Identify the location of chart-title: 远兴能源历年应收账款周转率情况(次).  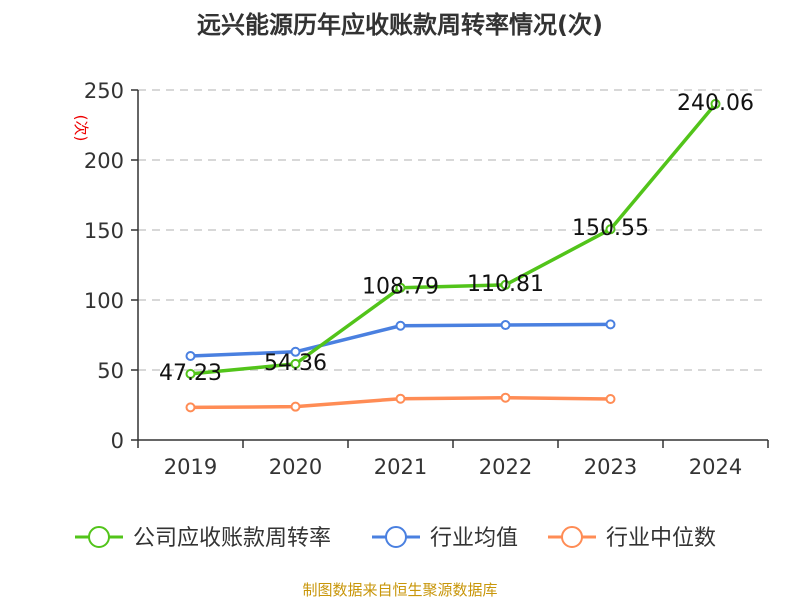
(400, 25).